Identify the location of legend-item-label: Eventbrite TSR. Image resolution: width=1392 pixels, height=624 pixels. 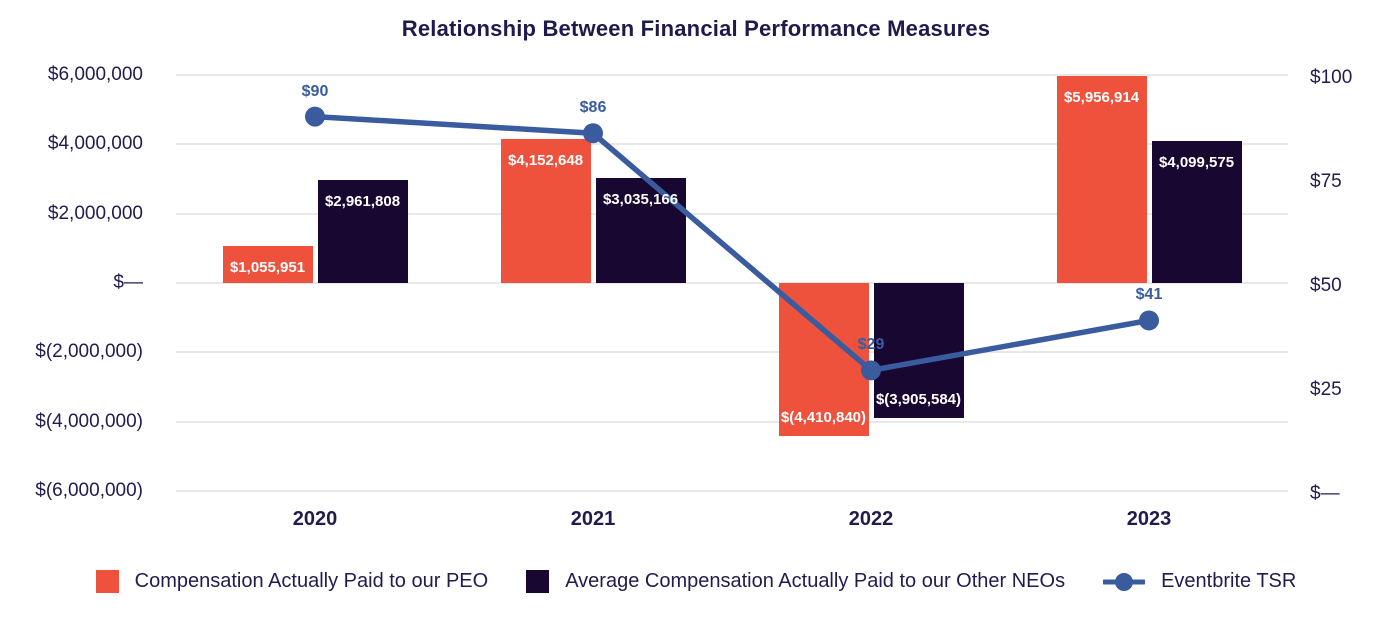
(1229, 581).